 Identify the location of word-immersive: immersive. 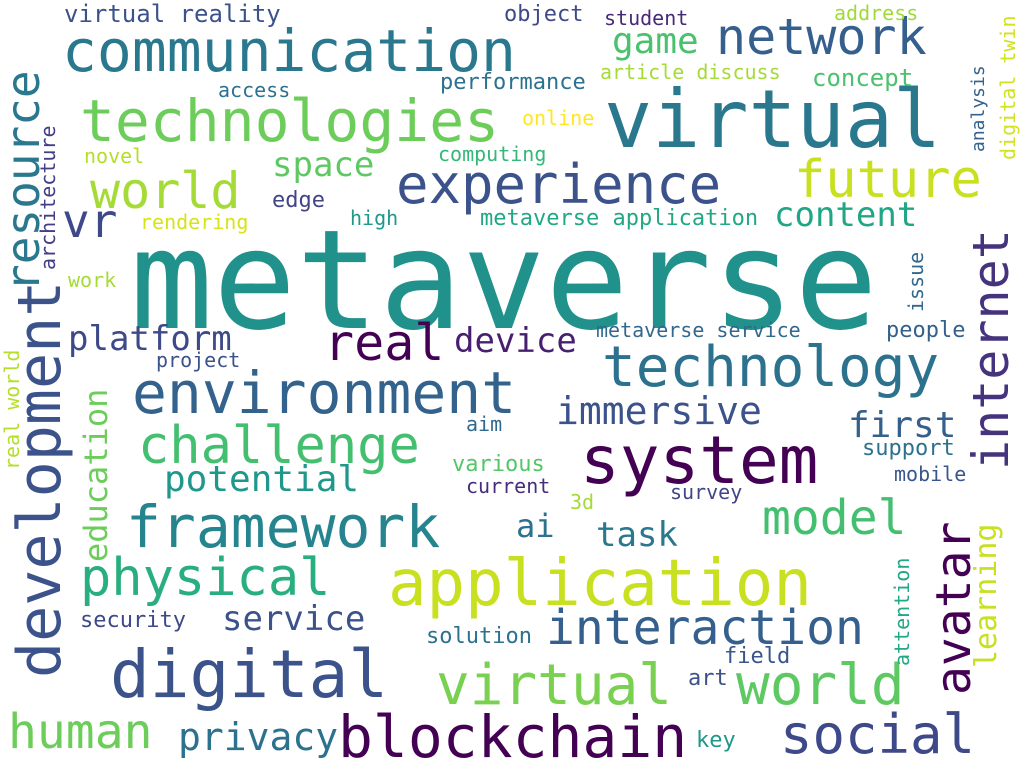
(659, 411).